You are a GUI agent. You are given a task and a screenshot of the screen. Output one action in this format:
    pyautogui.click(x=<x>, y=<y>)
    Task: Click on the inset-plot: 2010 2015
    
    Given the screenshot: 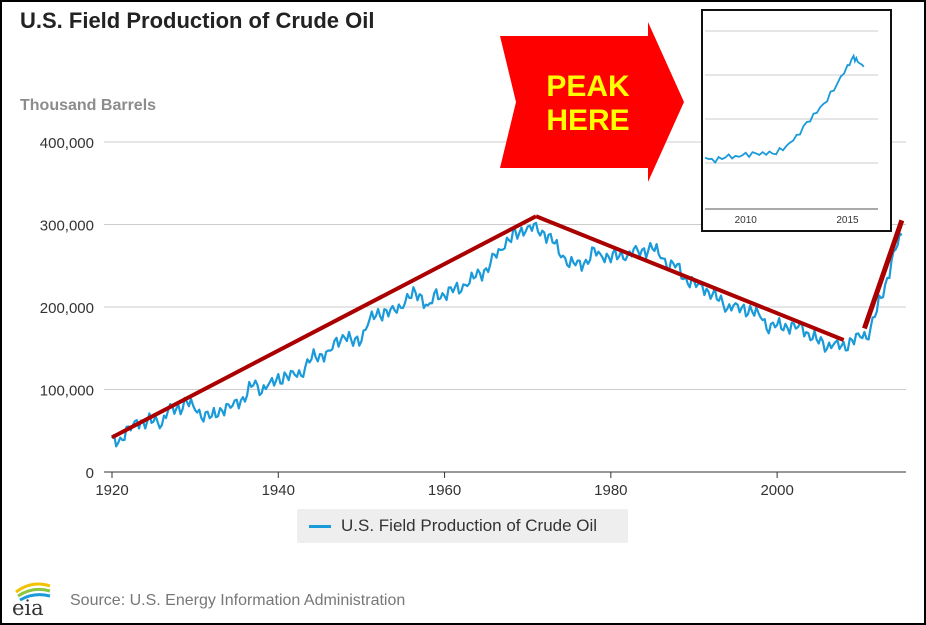 What is the action you would take?
    pyautogui.click(x=791, y=128)
    